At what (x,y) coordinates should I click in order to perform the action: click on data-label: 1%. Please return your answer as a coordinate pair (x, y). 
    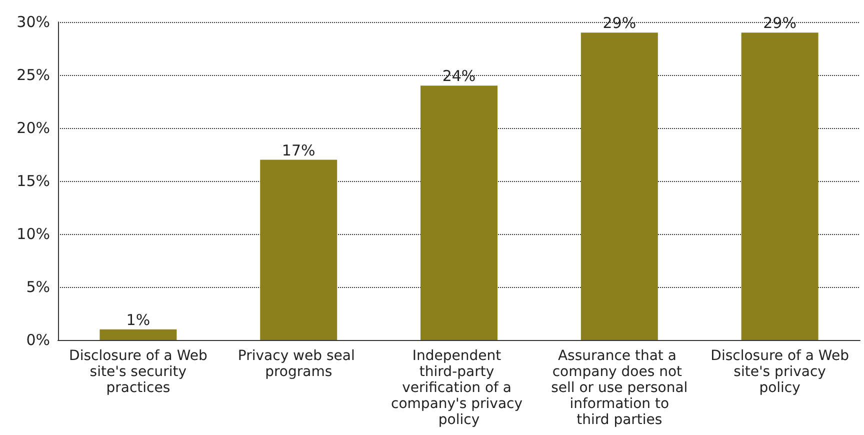
    Looking at the image, I should click on (138, 319).